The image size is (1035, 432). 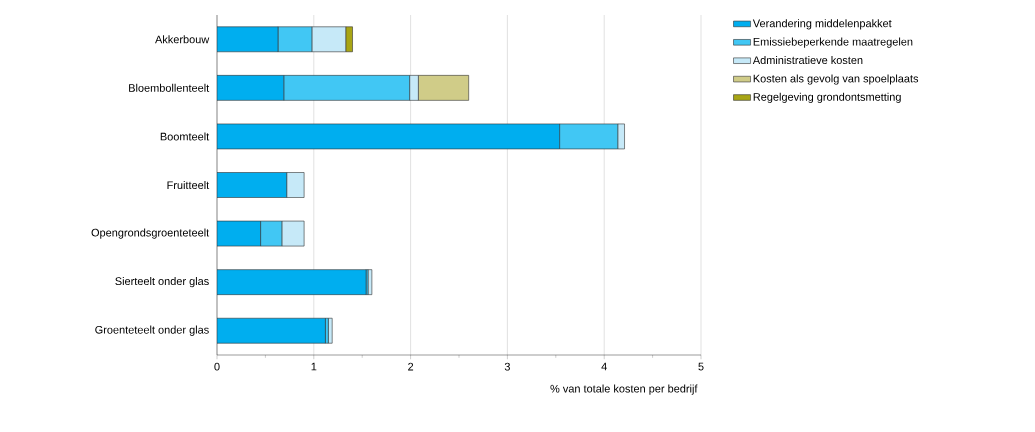 I want to click on legend-label: Kosten als gevolg van spoelplaats, so click(x=836, y=79).